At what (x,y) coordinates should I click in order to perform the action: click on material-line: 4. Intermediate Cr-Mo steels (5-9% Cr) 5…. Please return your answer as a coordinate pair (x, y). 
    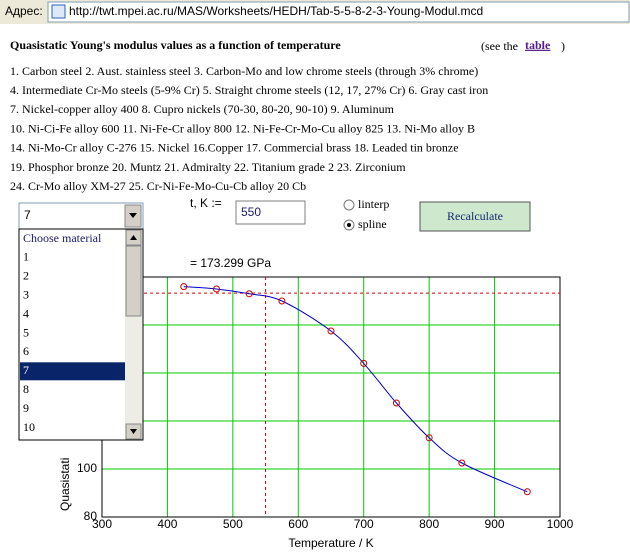
    Looking at the image, I should click on (249, 90).